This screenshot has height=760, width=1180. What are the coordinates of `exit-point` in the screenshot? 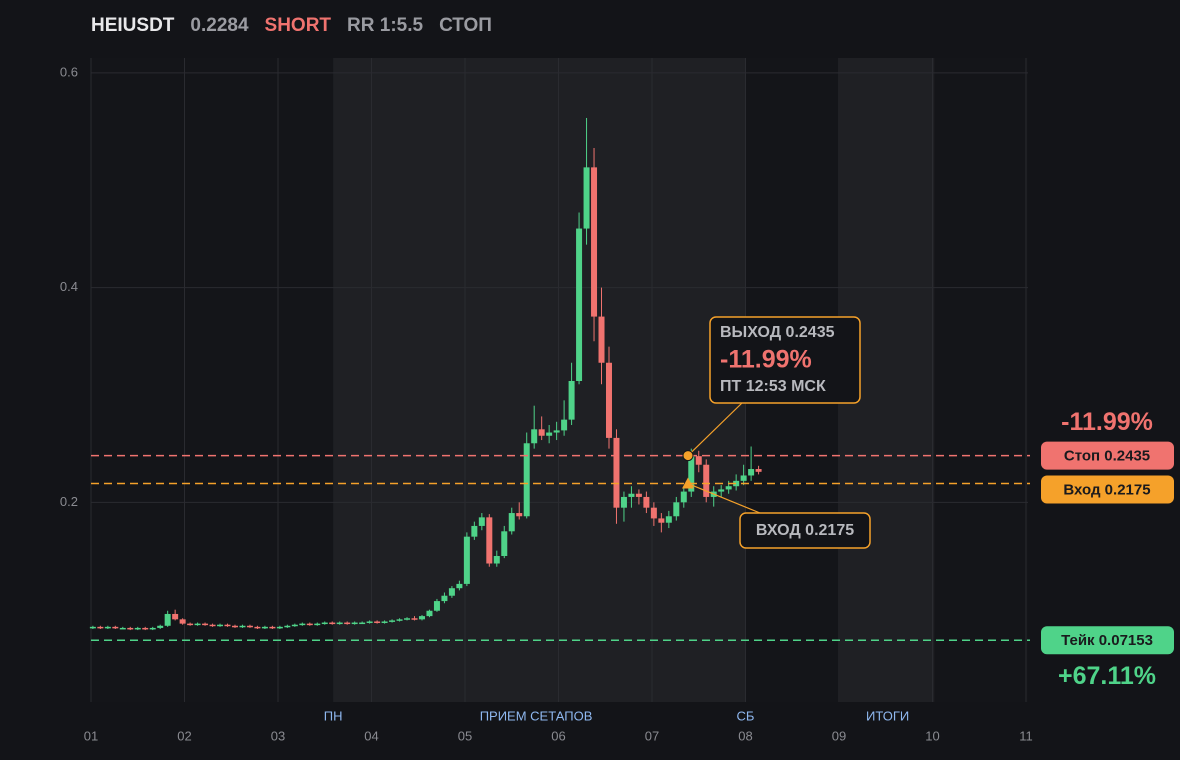 It's located at (688, 456).